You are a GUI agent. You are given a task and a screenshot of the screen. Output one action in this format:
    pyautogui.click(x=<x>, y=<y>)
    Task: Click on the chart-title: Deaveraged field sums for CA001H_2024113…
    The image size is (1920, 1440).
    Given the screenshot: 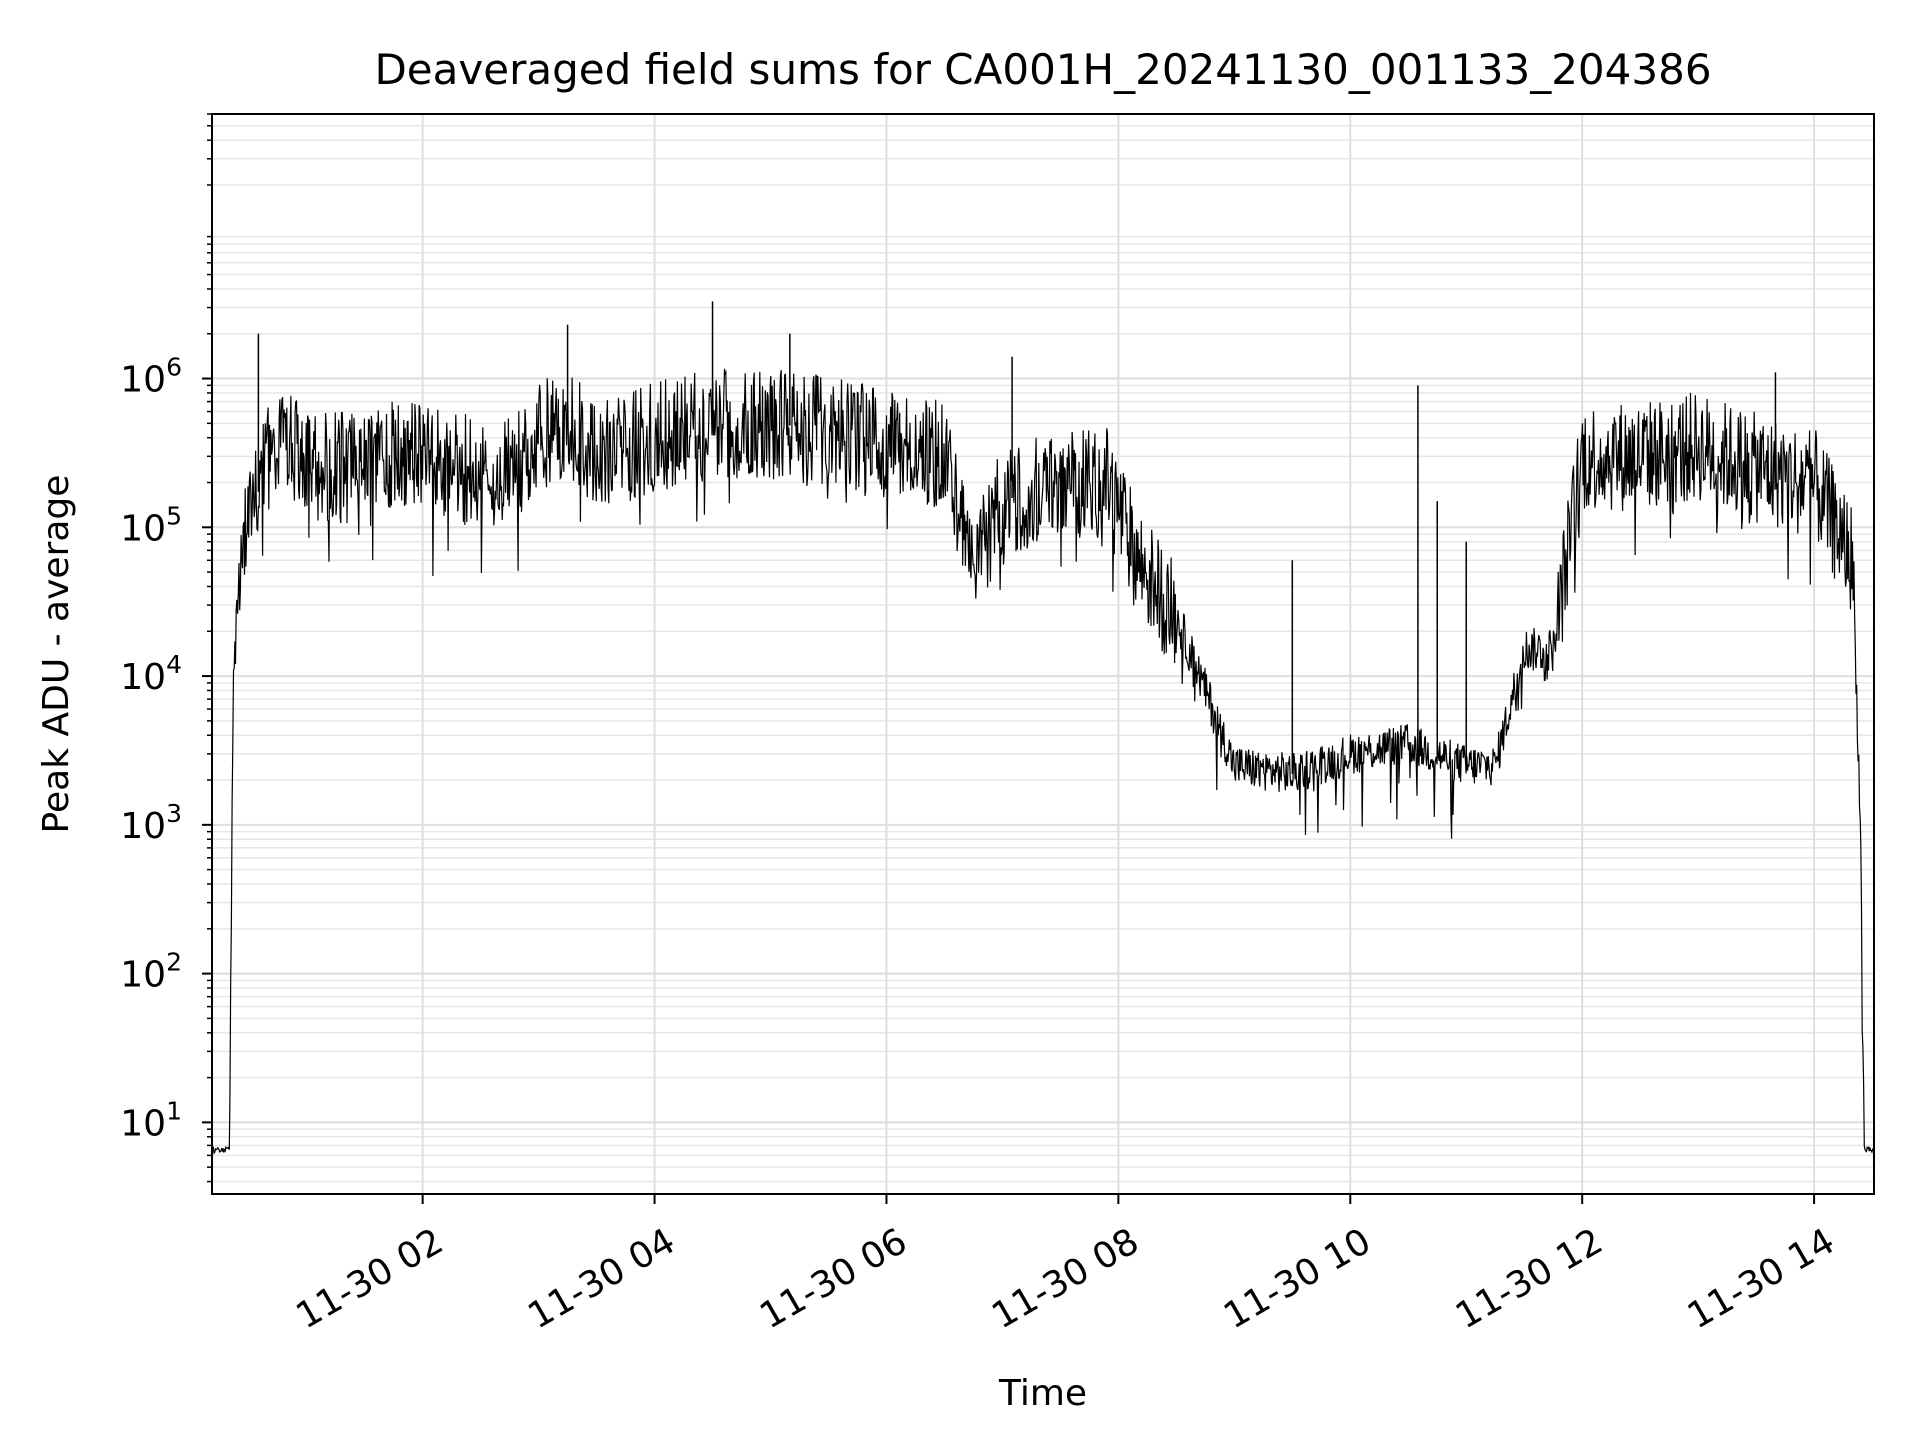 What is the action you would take?
    pyautogui.click(x=1042, y=69)
    